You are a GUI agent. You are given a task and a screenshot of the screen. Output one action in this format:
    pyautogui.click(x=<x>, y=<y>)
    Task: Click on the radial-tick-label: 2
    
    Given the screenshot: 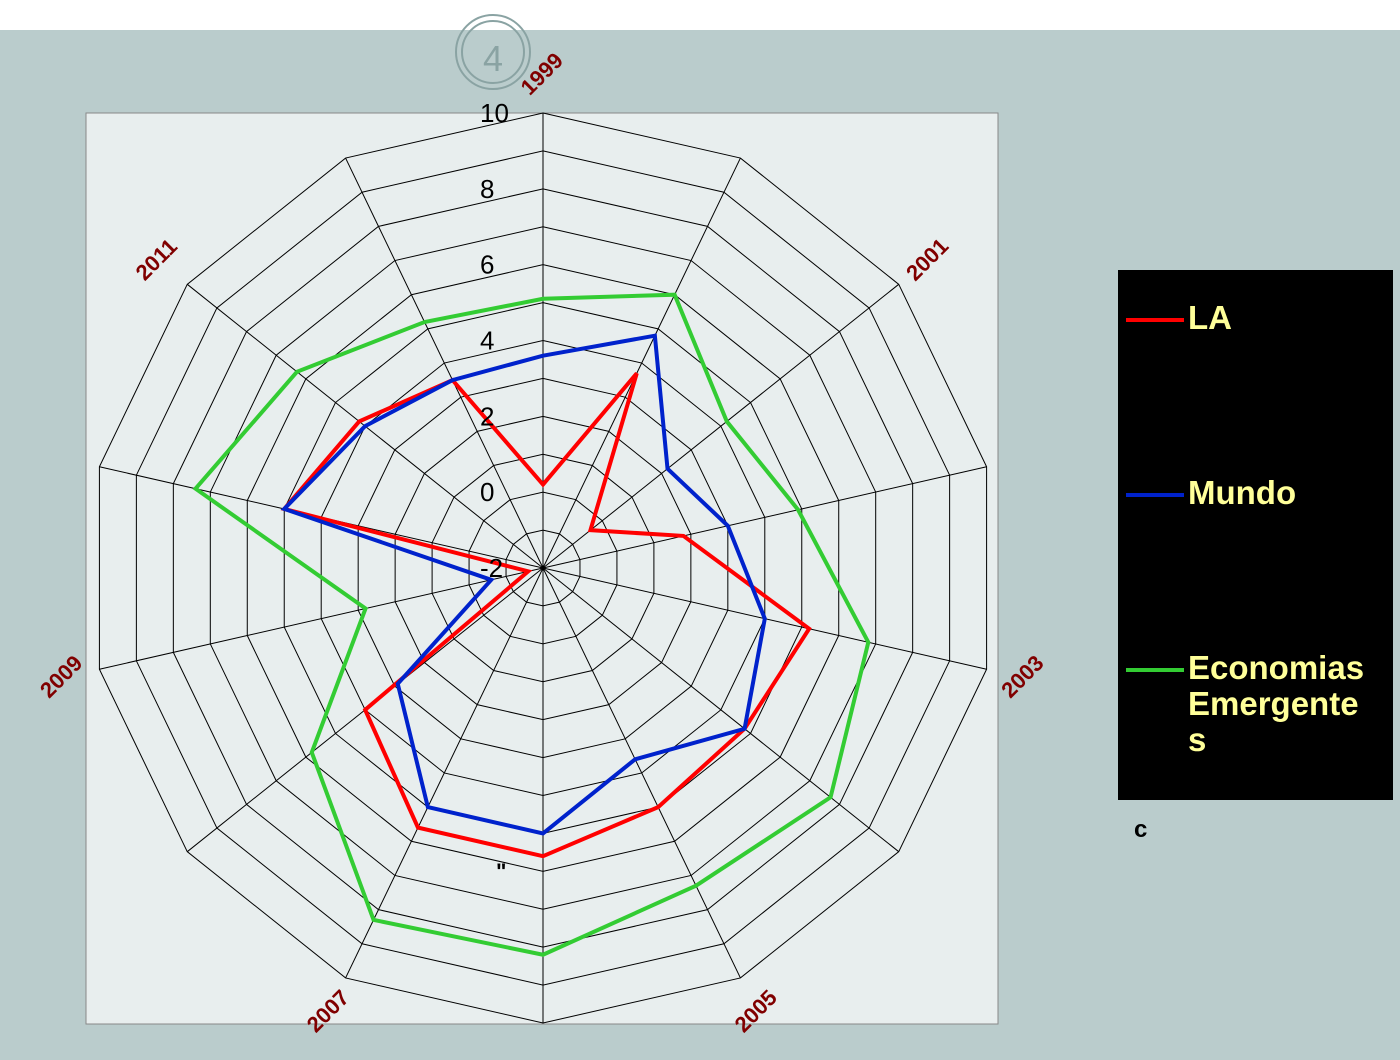 What is the action you would take?
    pyautogui.click(x=487, y=416)
    